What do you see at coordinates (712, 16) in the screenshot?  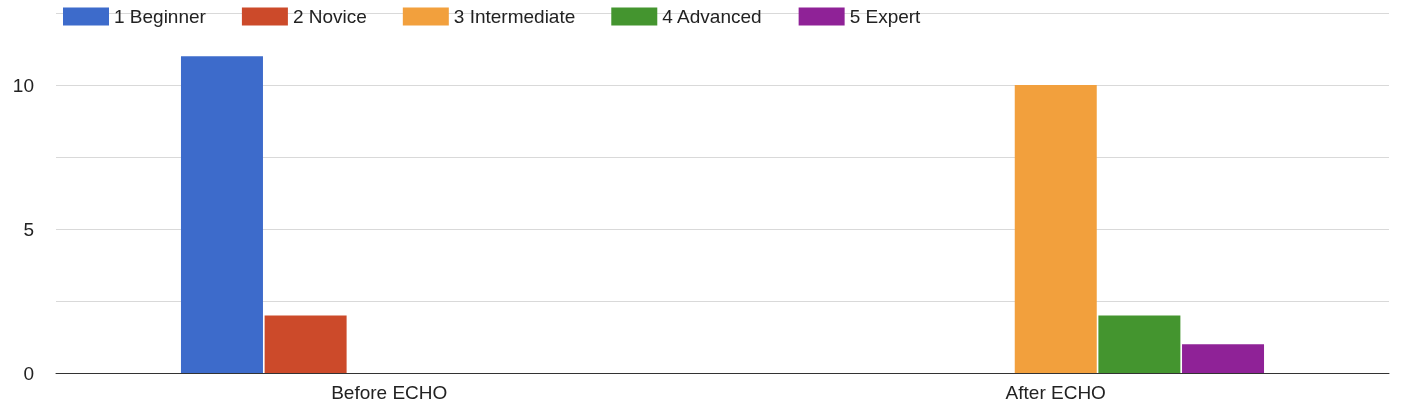 I see `legend-label: 4 Advanced` at bounding box center [712, 16].